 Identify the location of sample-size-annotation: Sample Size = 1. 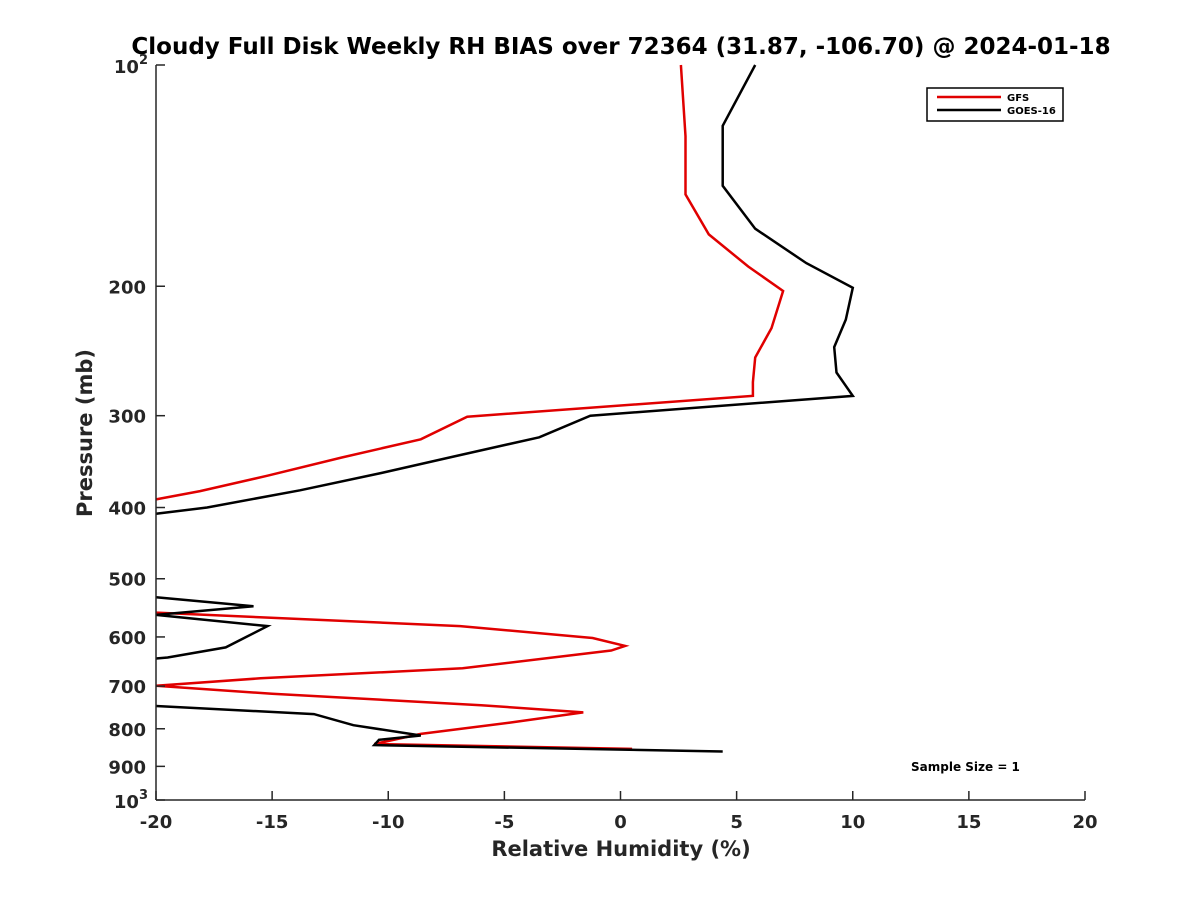
(965, 767).